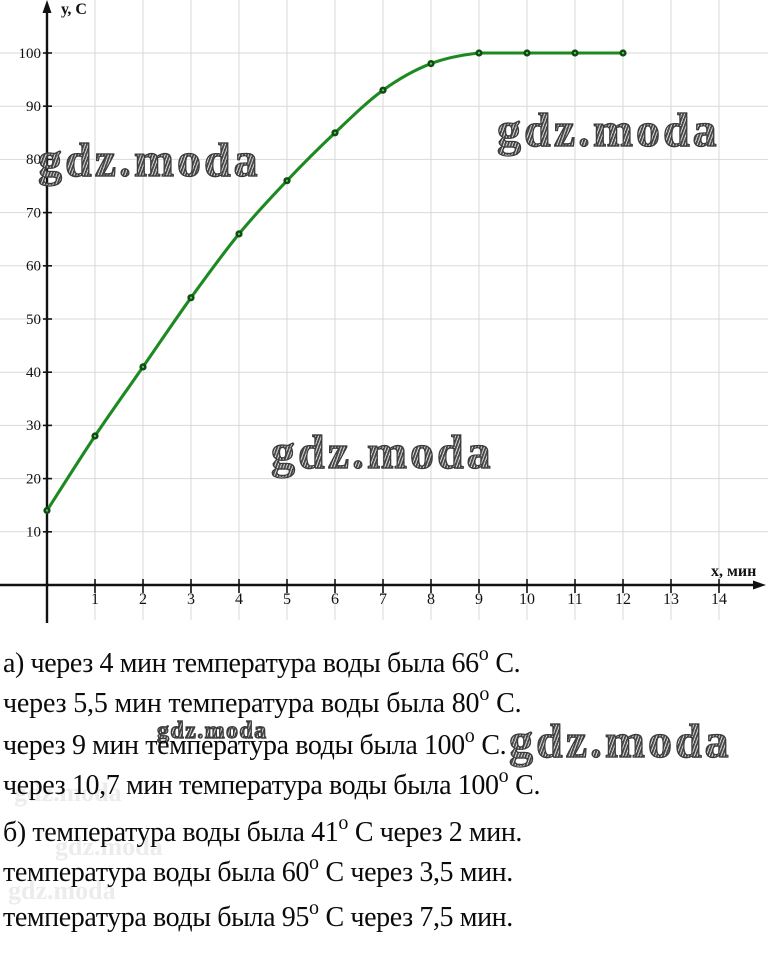  I want to click on svg-text: 5, so click(287, 599).